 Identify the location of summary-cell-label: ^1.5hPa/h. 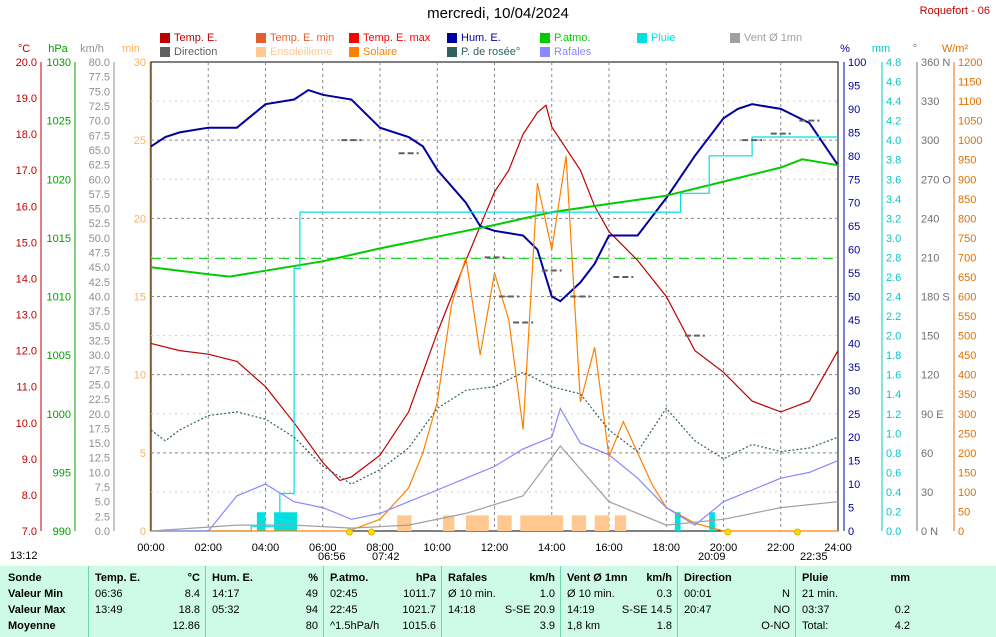
(355, 626).